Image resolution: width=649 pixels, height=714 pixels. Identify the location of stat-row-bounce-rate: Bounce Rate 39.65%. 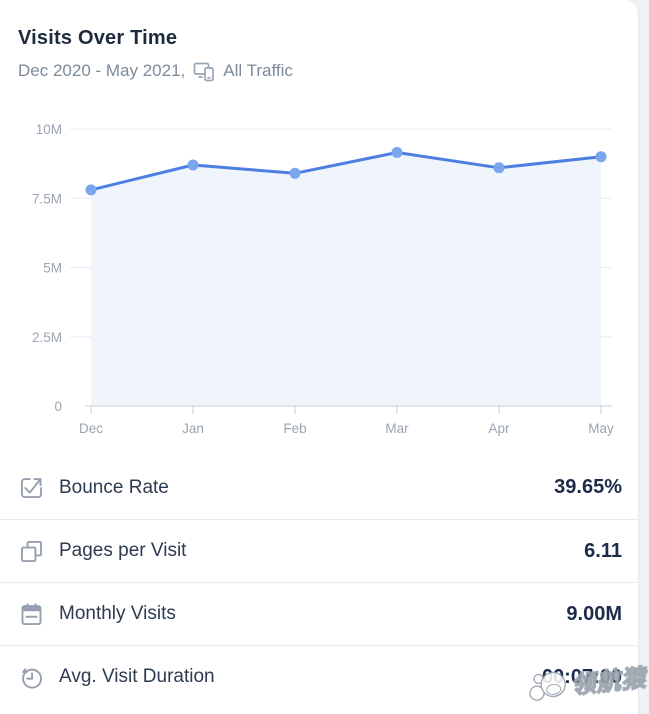
(319, 487).